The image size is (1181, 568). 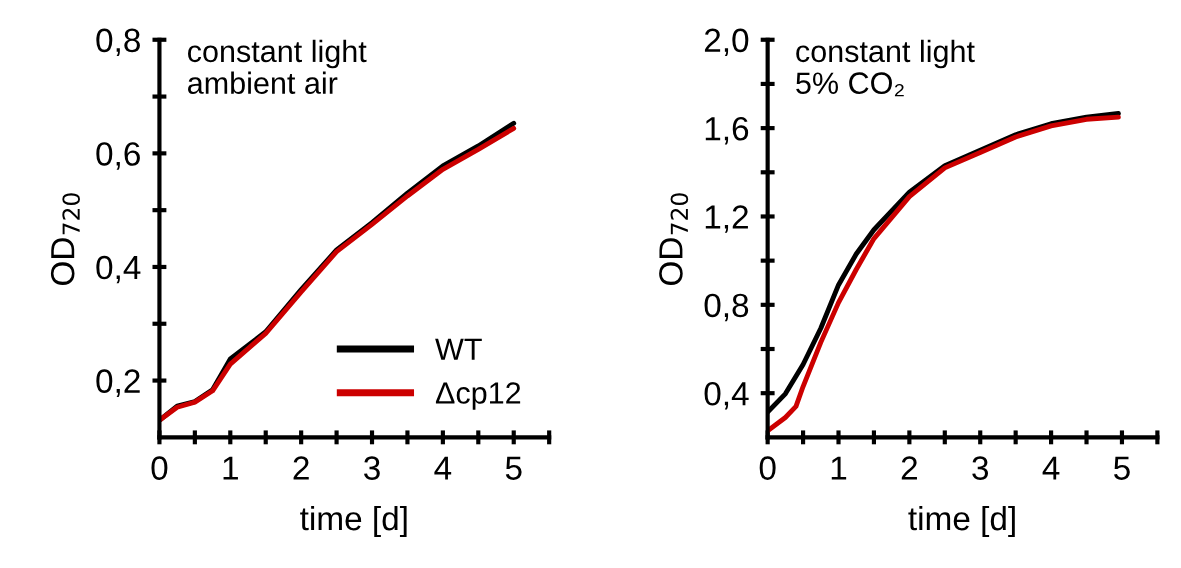 What do you see at coordinates (118, 383) in the screenshot?
I see `y-tick-label: 0,2` at bounding box center [118, 383].